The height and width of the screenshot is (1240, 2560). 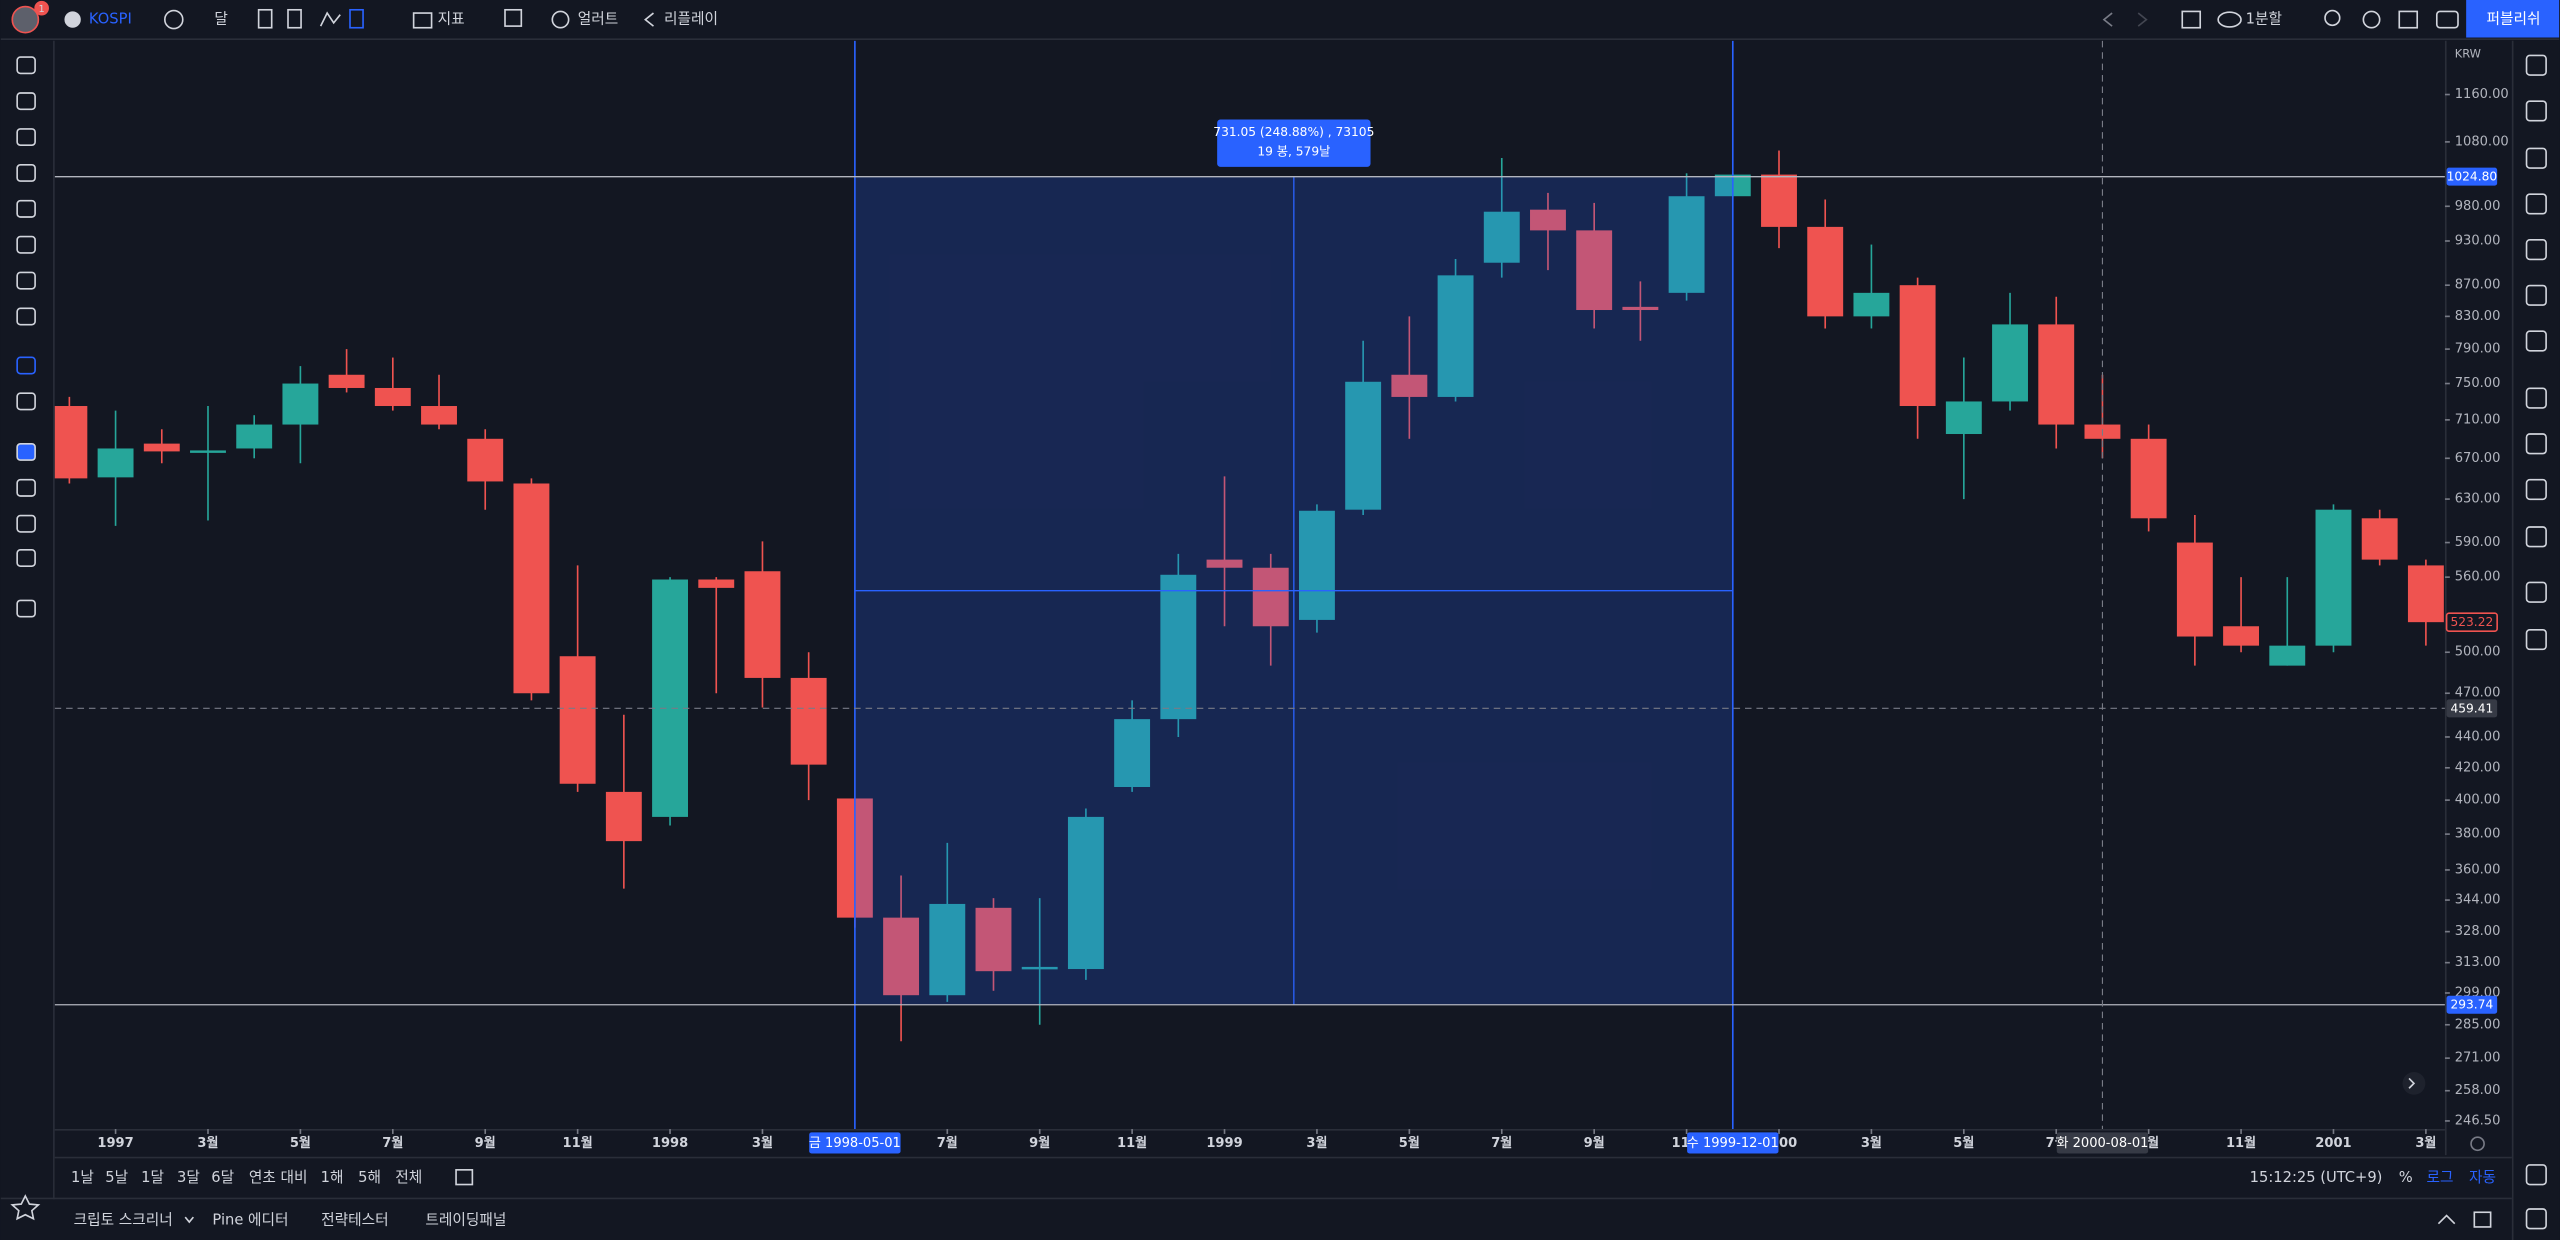 I want to click on timeframe: 전체, so click(x=408, y=1177).